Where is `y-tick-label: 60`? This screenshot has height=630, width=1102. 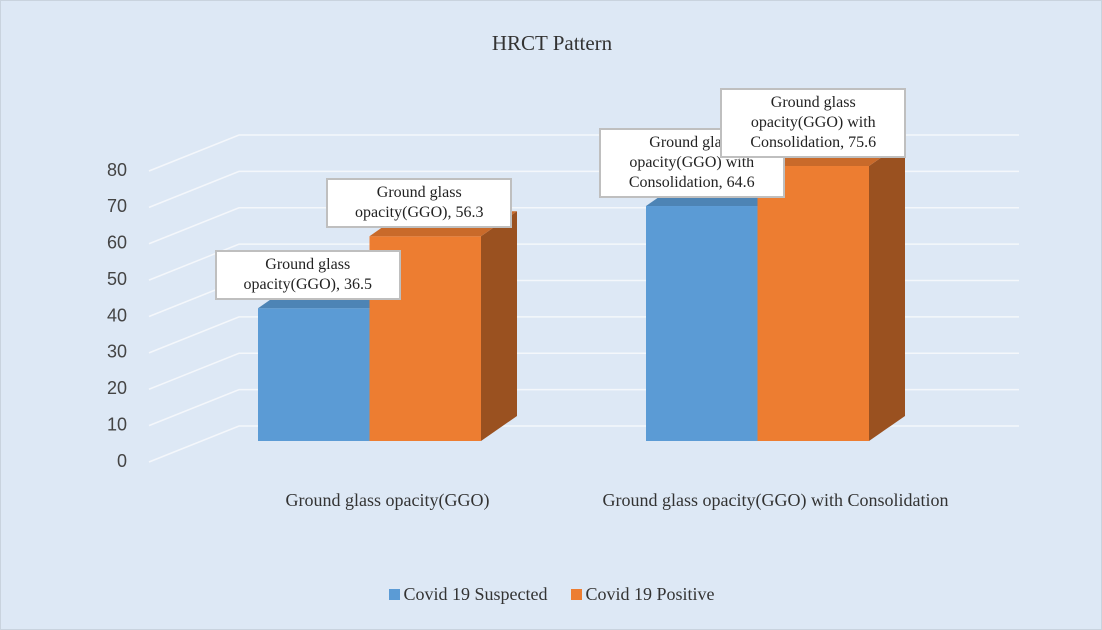 y-tick-label: 60 is located at coordinates (117, 243).